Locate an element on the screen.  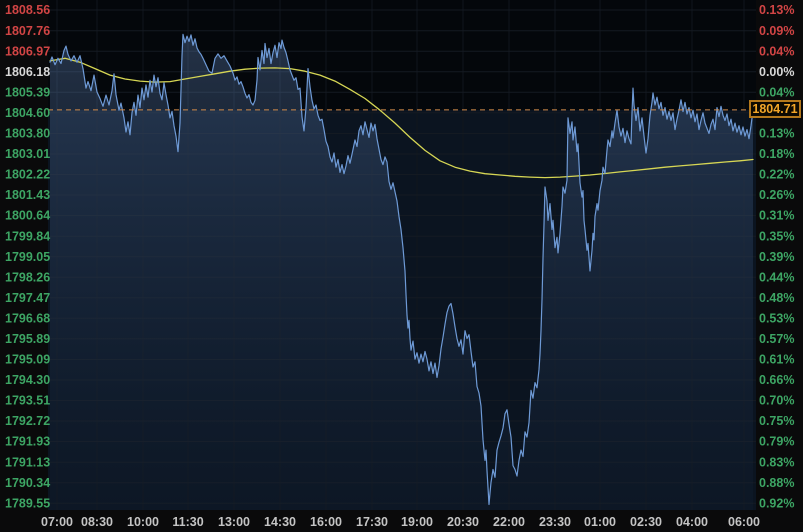
price-axis-label: 1791.13 is located at coordinates (27, 462).